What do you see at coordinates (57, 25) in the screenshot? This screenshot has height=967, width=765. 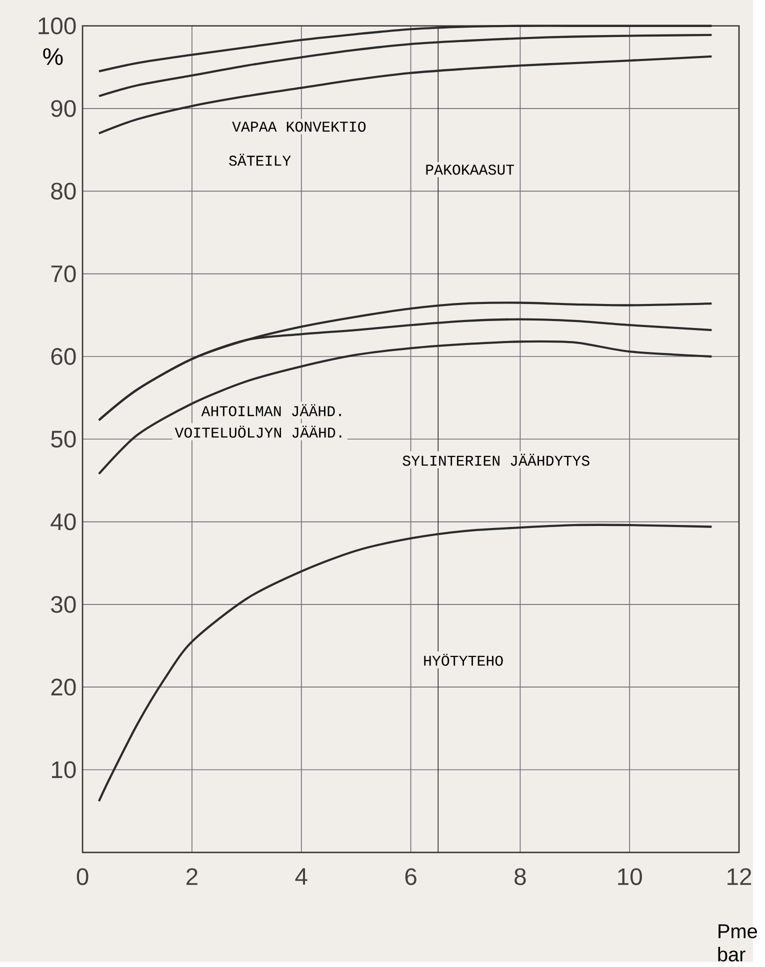 I see `y-tick-label: 100` at bounding box center [57, 25].